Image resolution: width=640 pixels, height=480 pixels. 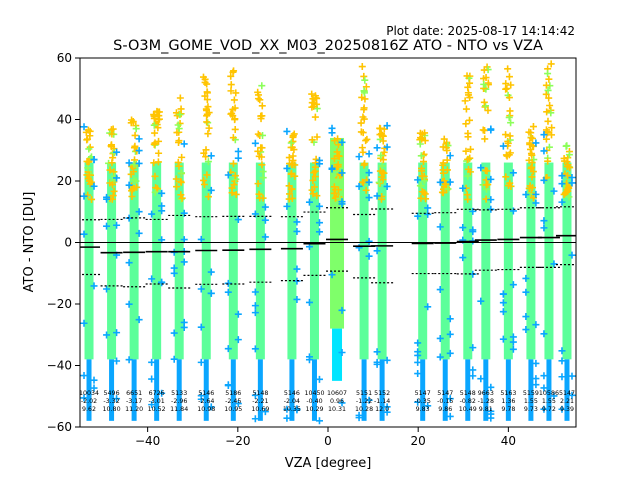 I want to click on bin-std: 10.80, so click(x=112, y=409).